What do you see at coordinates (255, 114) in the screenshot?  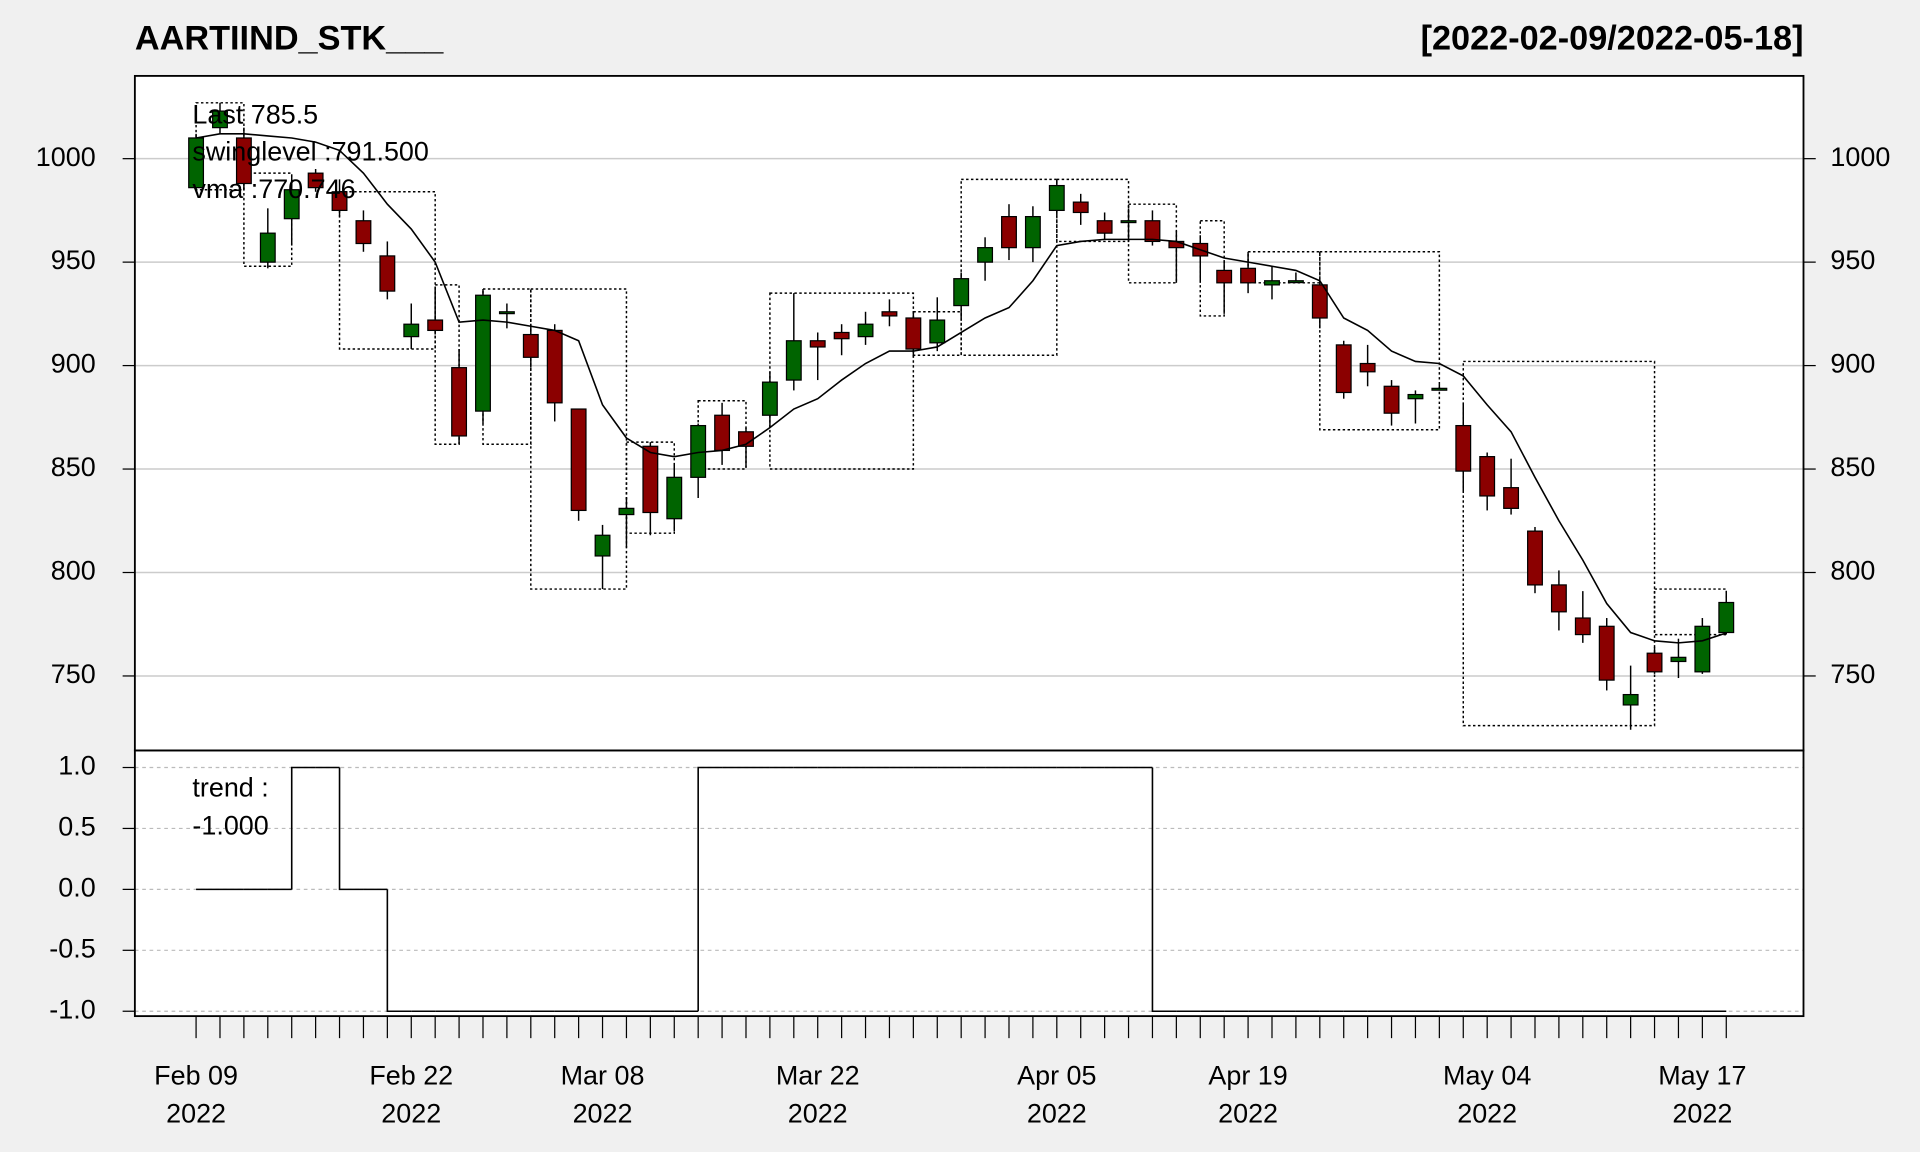 I see `annotation: Last 785.5` at bounding box center [255, 114].